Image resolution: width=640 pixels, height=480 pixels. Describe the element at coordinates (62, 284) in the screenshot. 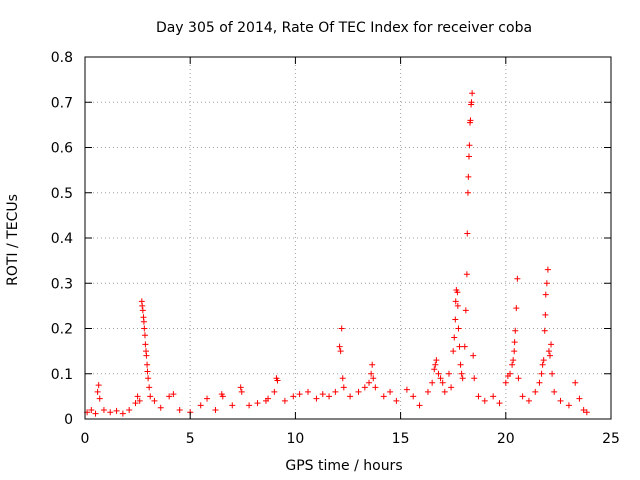

I see `y-tick-label: 0.3` at that location.